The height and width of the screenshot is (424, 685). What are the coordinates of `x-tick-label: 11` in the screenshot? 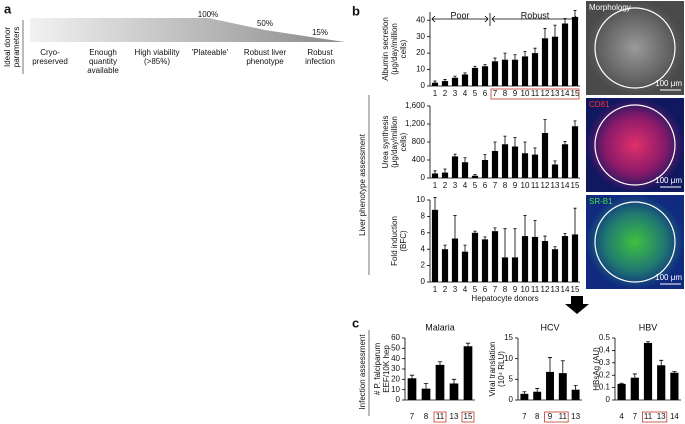 It's located at (535, 185).